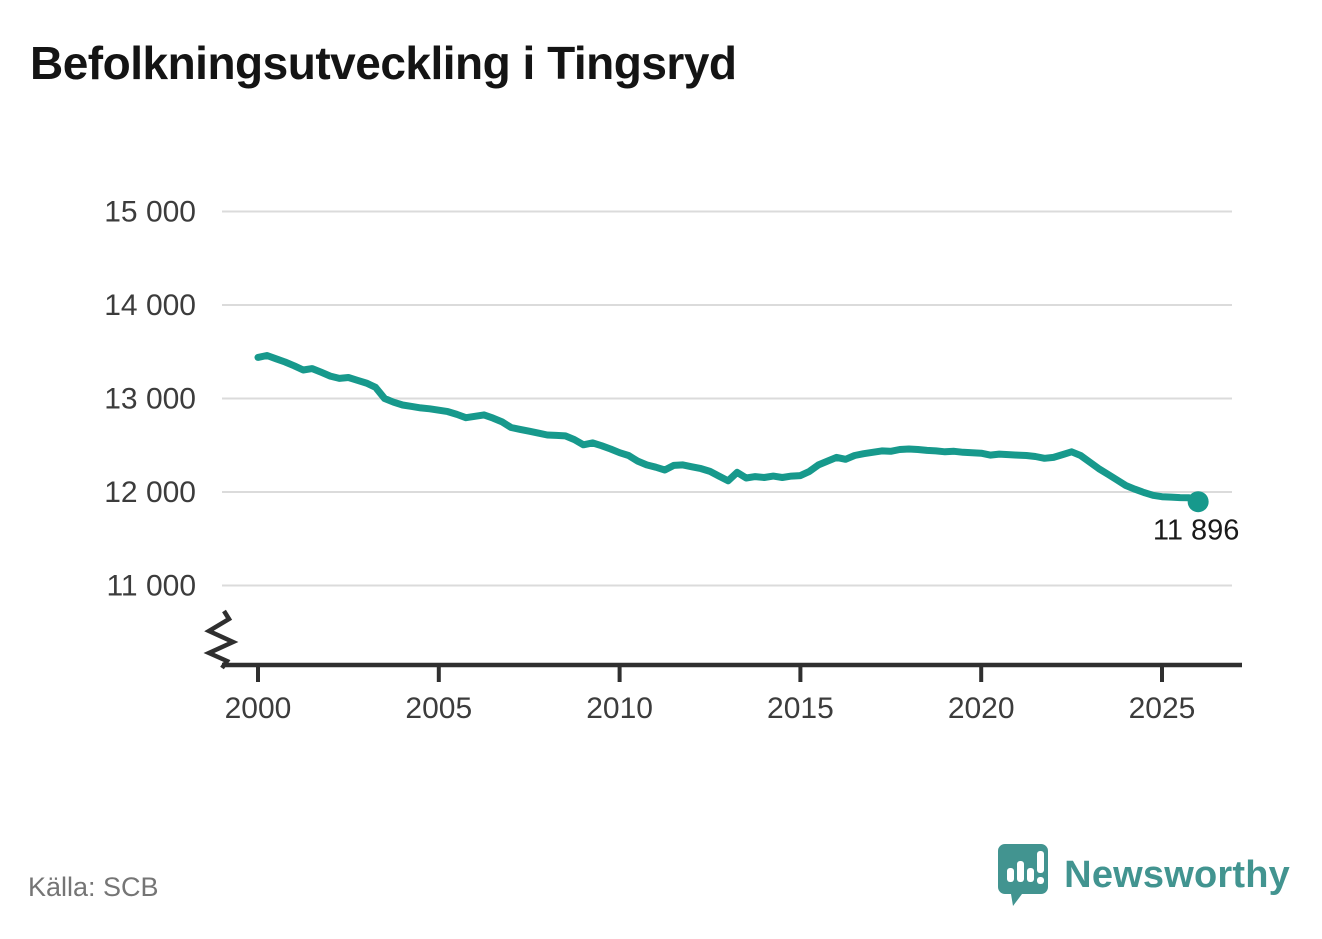 The image size is (1322, 939). I want to click on x-tick-label: 2020, so click(981, 708).